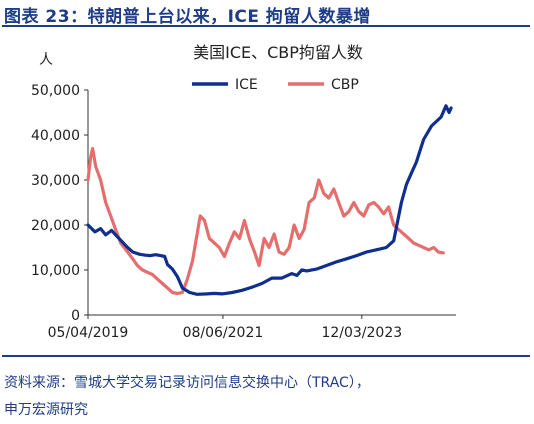 This screenshot has height=424, width=534. I want to click on x-ticks: 05/04/2019 08/06/2021 12/03/2023, so click(225, 328).